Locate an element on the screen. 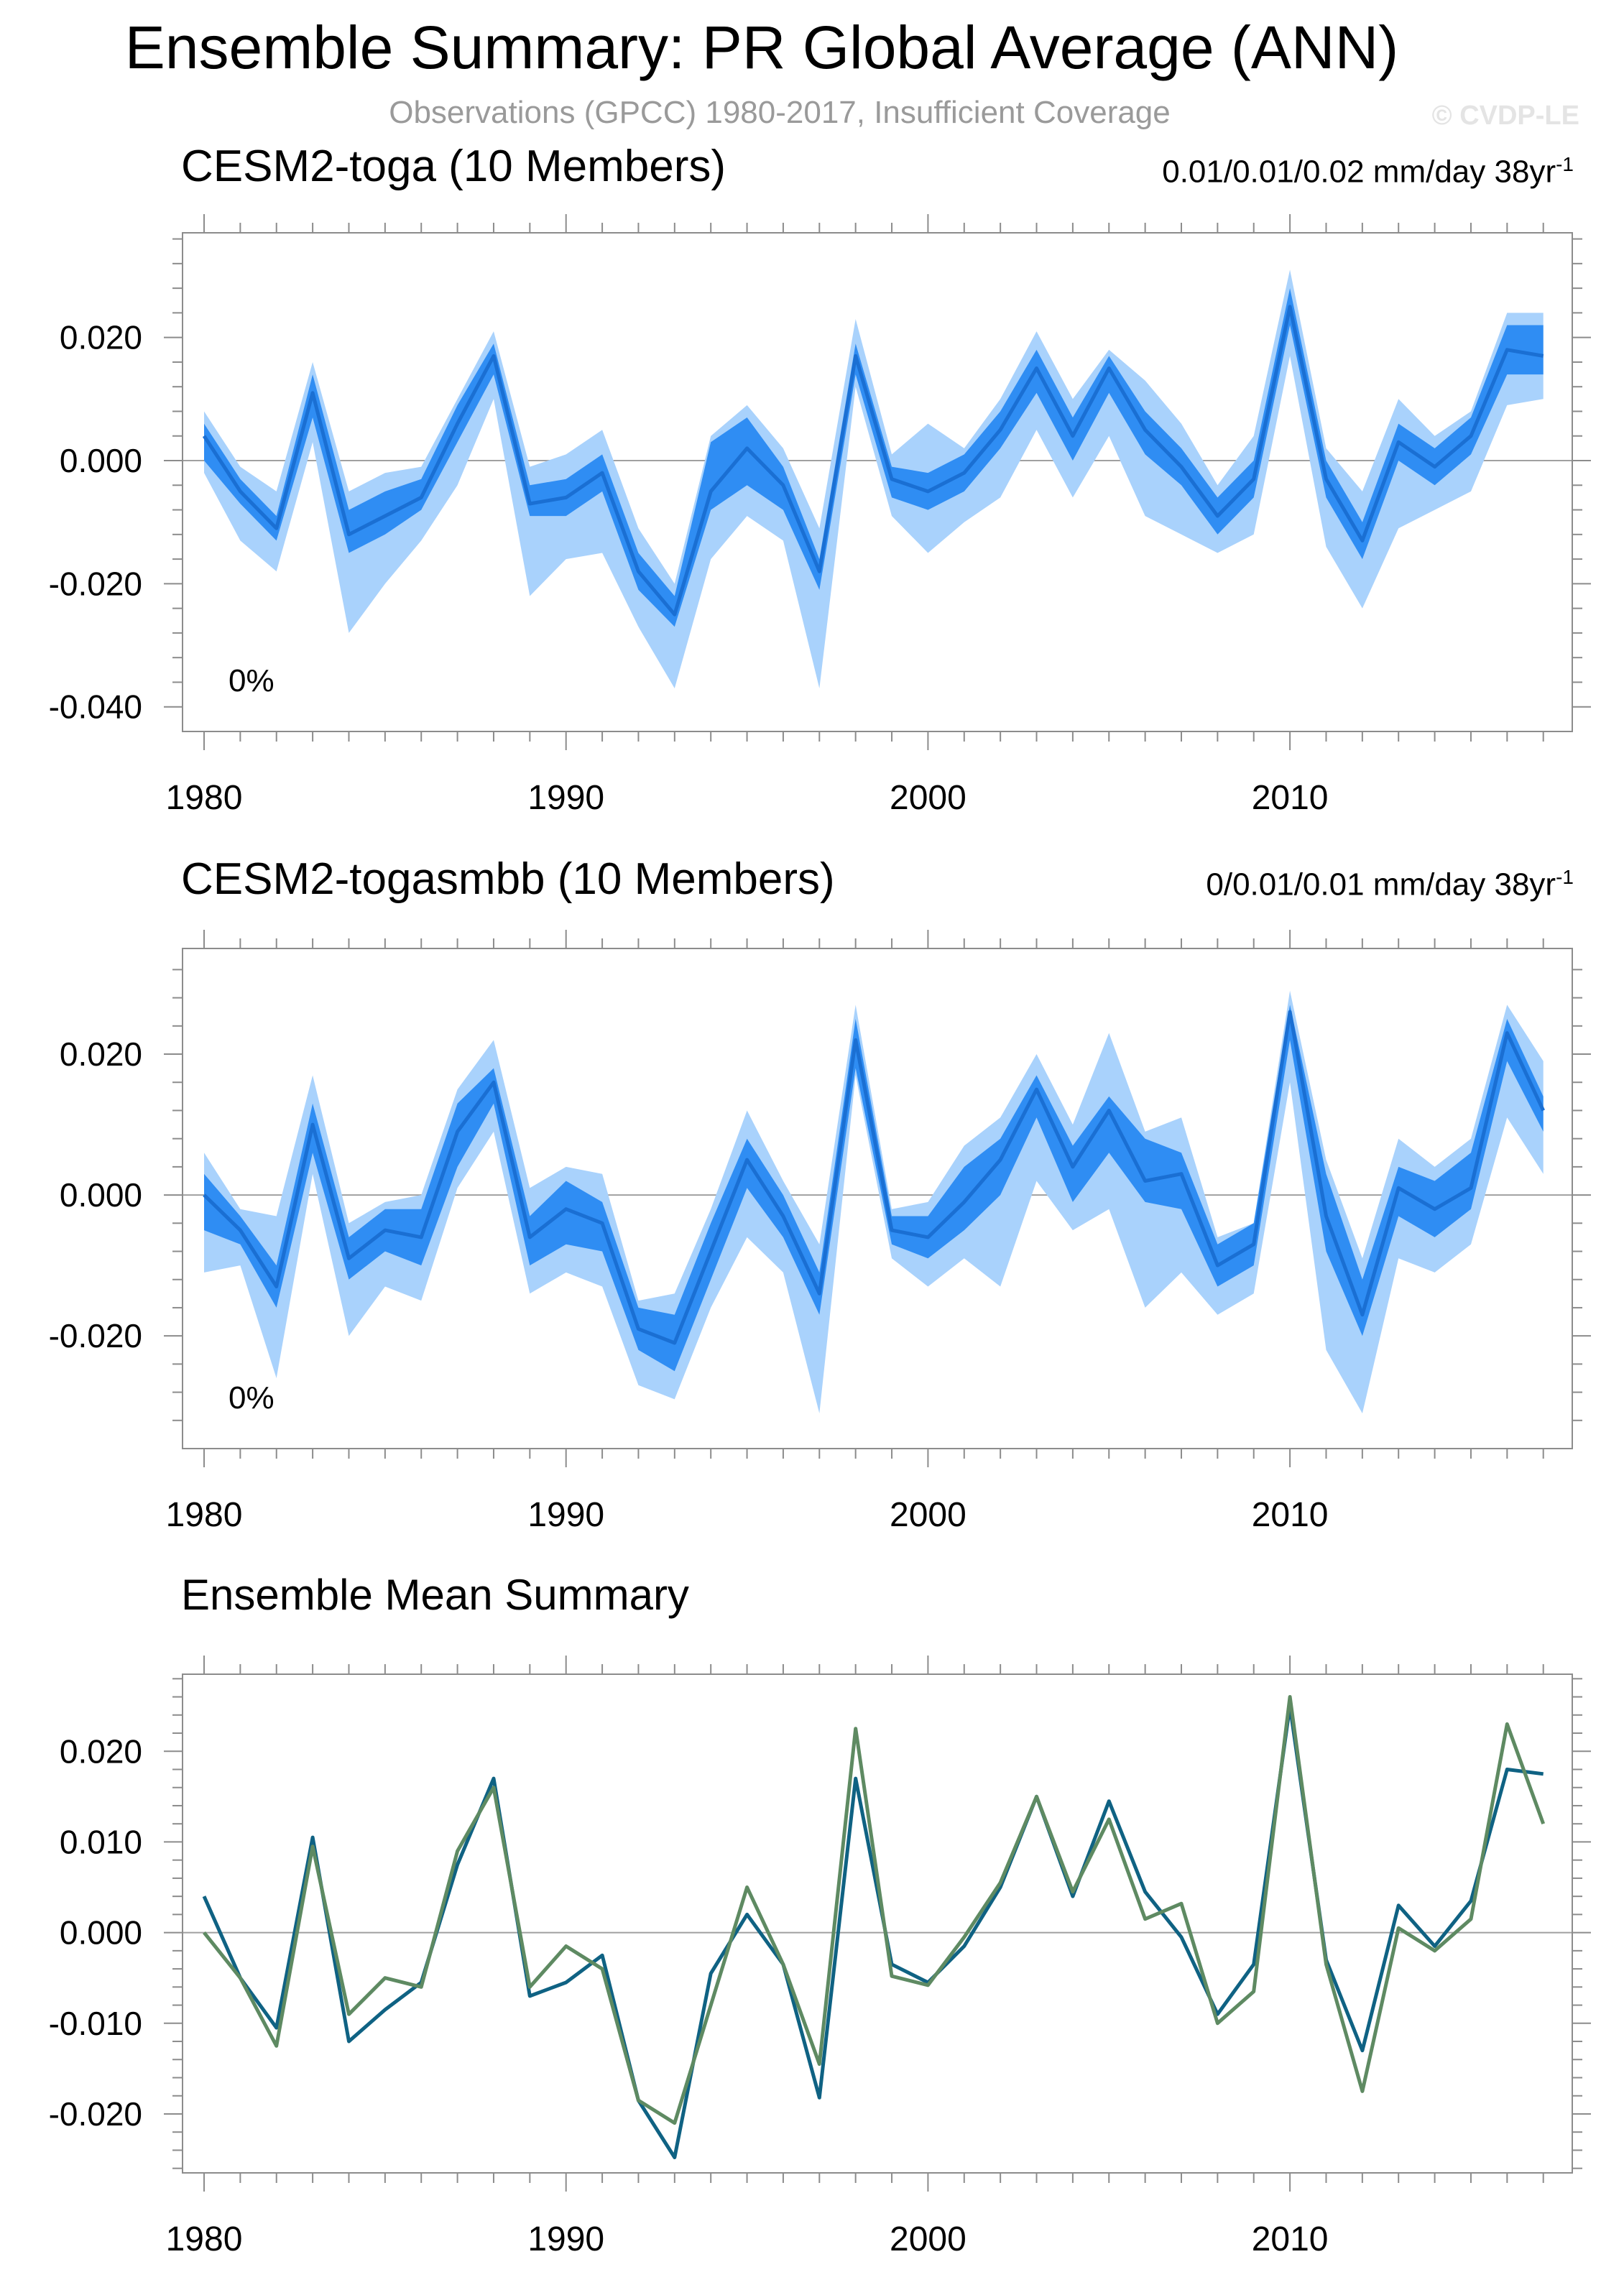  panel2-trend: 0/0.01/0.01 mm/day 38yr-1 is located at coordinates (1390, 884).